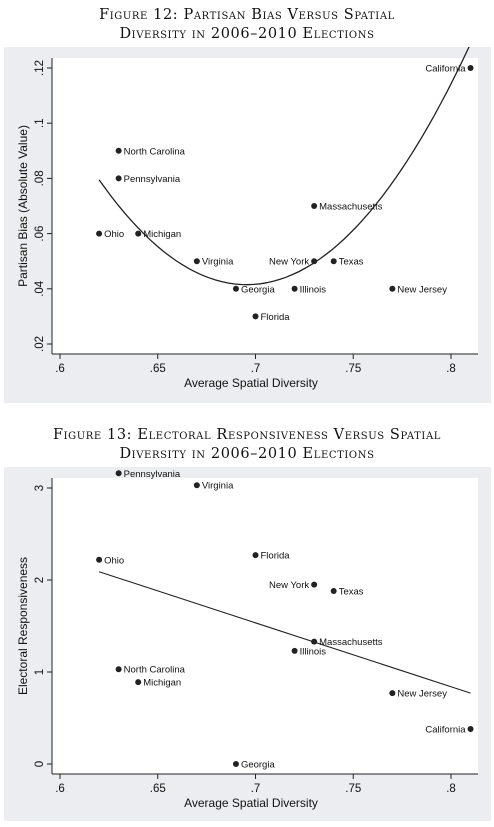 Image resolution: width=494 pixels, height=827 pixels. I want to click on figure-13-title-line2: Diversity in 2006–2010 Elections, so click(247, 454).